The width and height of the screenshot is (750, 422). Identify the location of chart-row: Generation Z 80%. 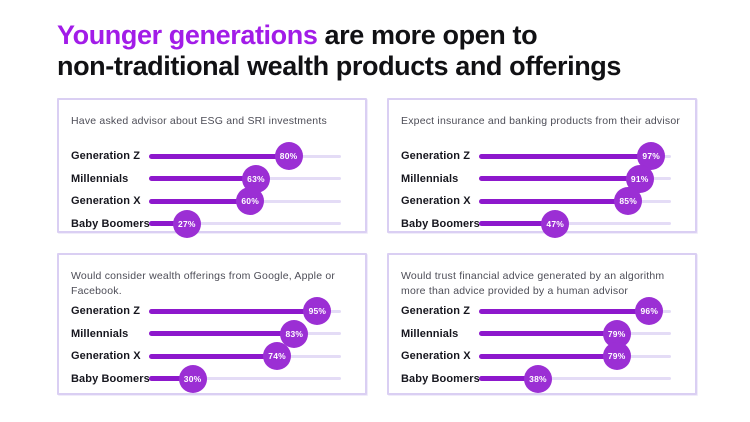
(211, 156).